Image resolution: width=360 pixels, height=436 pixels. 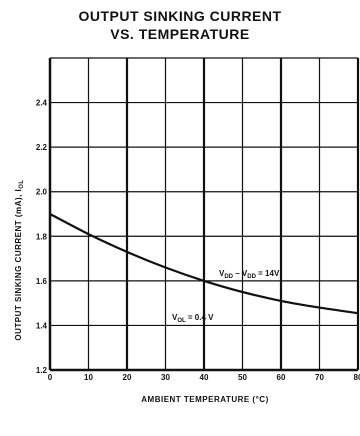 I want to click on y-tick-label: 2.4, so click(x=42, y=103).